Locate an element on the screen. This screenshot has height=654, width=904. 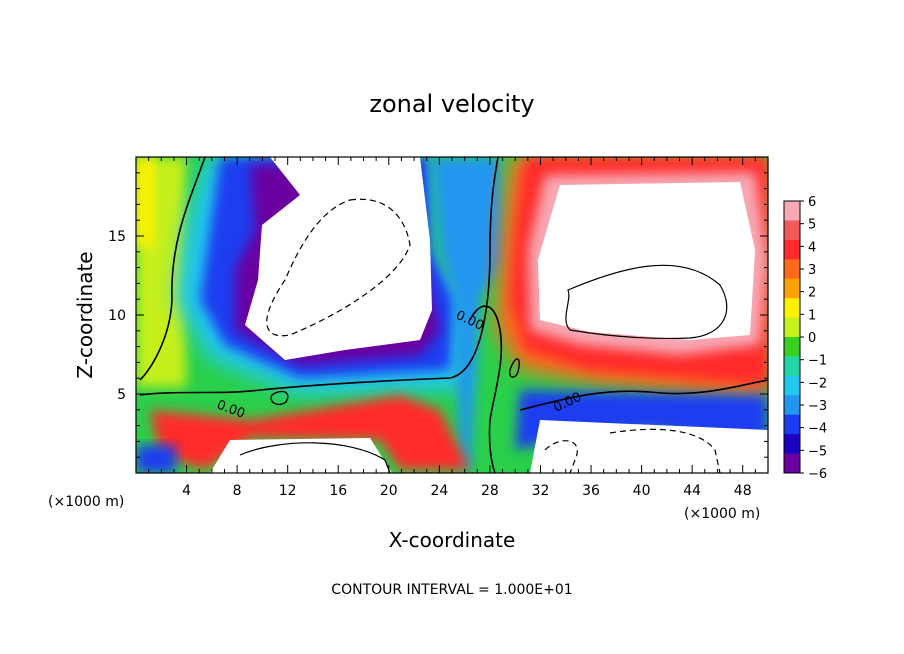
x-unit-label-right: (×1000 m) is located at coordinates (722, 514).